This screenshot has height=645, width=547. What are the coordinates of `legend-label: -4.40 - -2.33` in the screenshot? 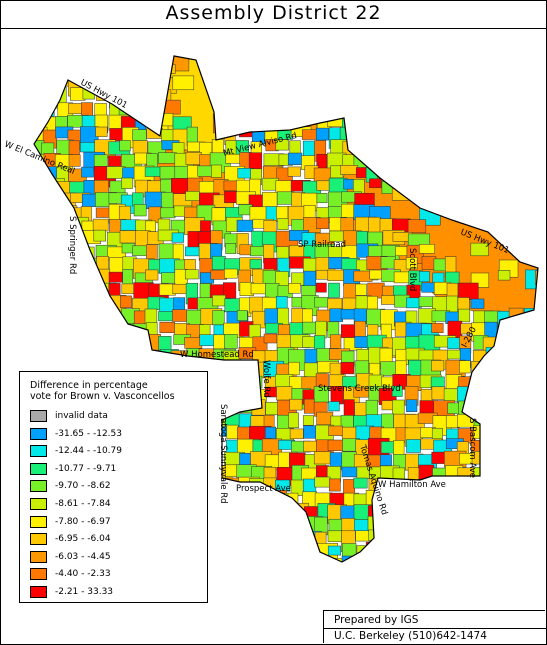 It's located at (83, 574).